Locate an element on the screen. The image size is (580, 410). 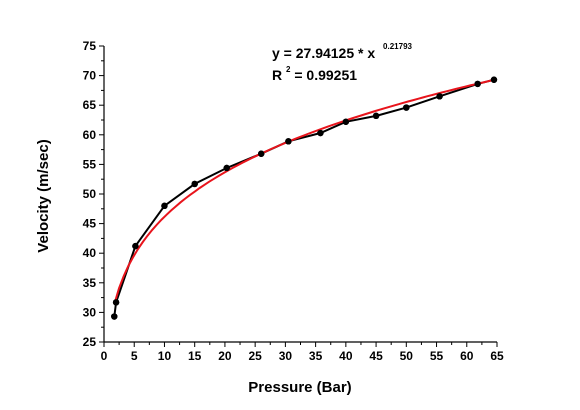
y-axis-title: Velocity (m/sec) is located at coordinates (43, 195).